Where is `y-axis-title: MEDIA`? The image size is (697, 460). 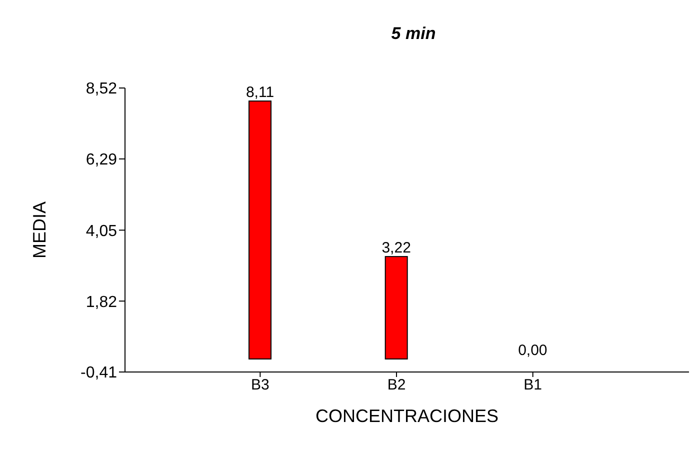
y-axis-title: MEDIA is located at coordinates (40, 230).